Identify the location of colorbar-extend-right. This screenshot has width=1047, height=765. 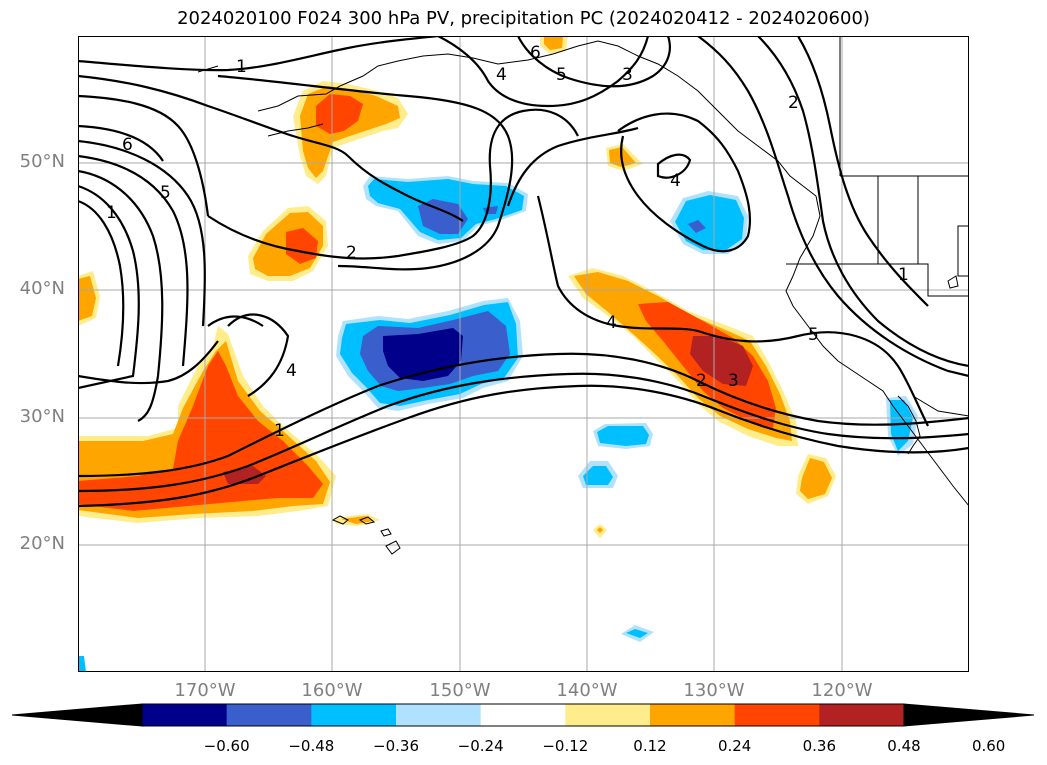
(969, 715).